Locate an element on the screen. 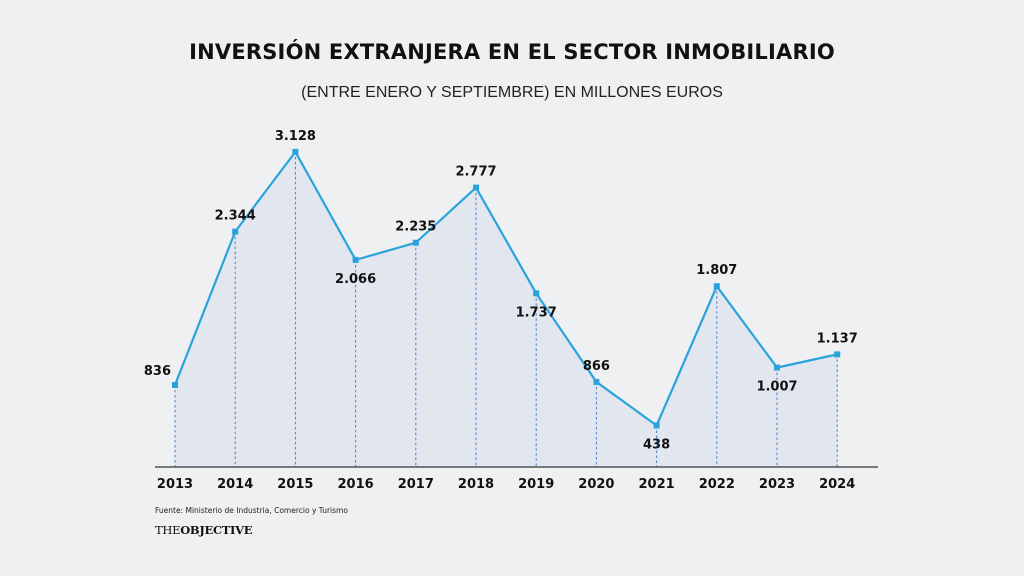  data-label-2022: 1.807 is located at coordinates (716, 270).